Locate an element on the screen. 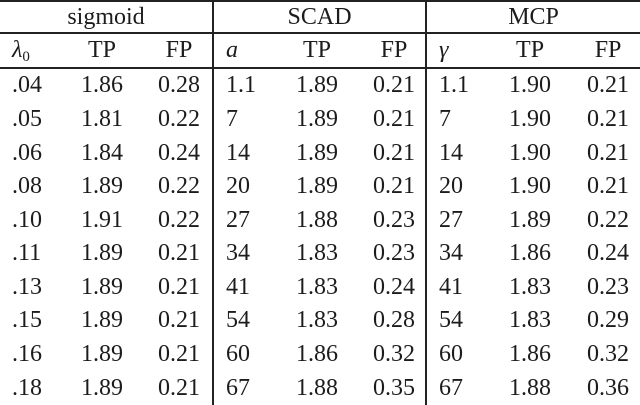 The image size is (640, 405). table-cell: .04 is located at coordinates (27, 85).